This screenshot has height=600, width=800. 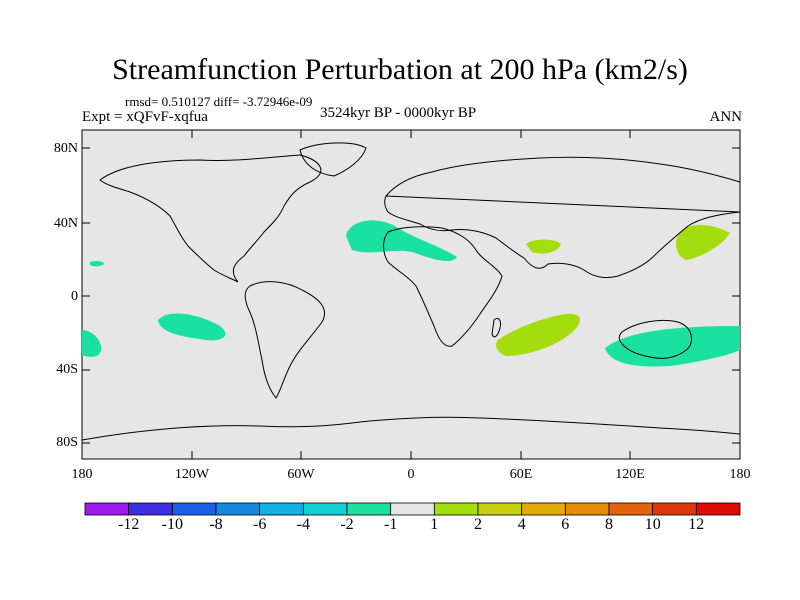 What do you see at coordinates (129, 524) in the screenshot?
I see `colorbar-label: -12` at bounding box center [129, 524].